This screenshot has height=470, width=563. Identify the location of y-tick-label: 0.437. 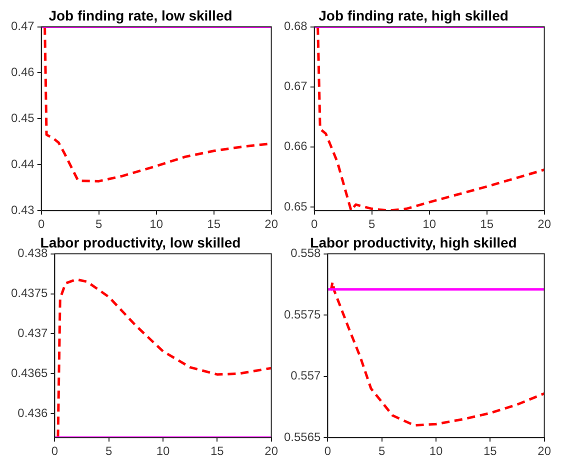
(33, 333).